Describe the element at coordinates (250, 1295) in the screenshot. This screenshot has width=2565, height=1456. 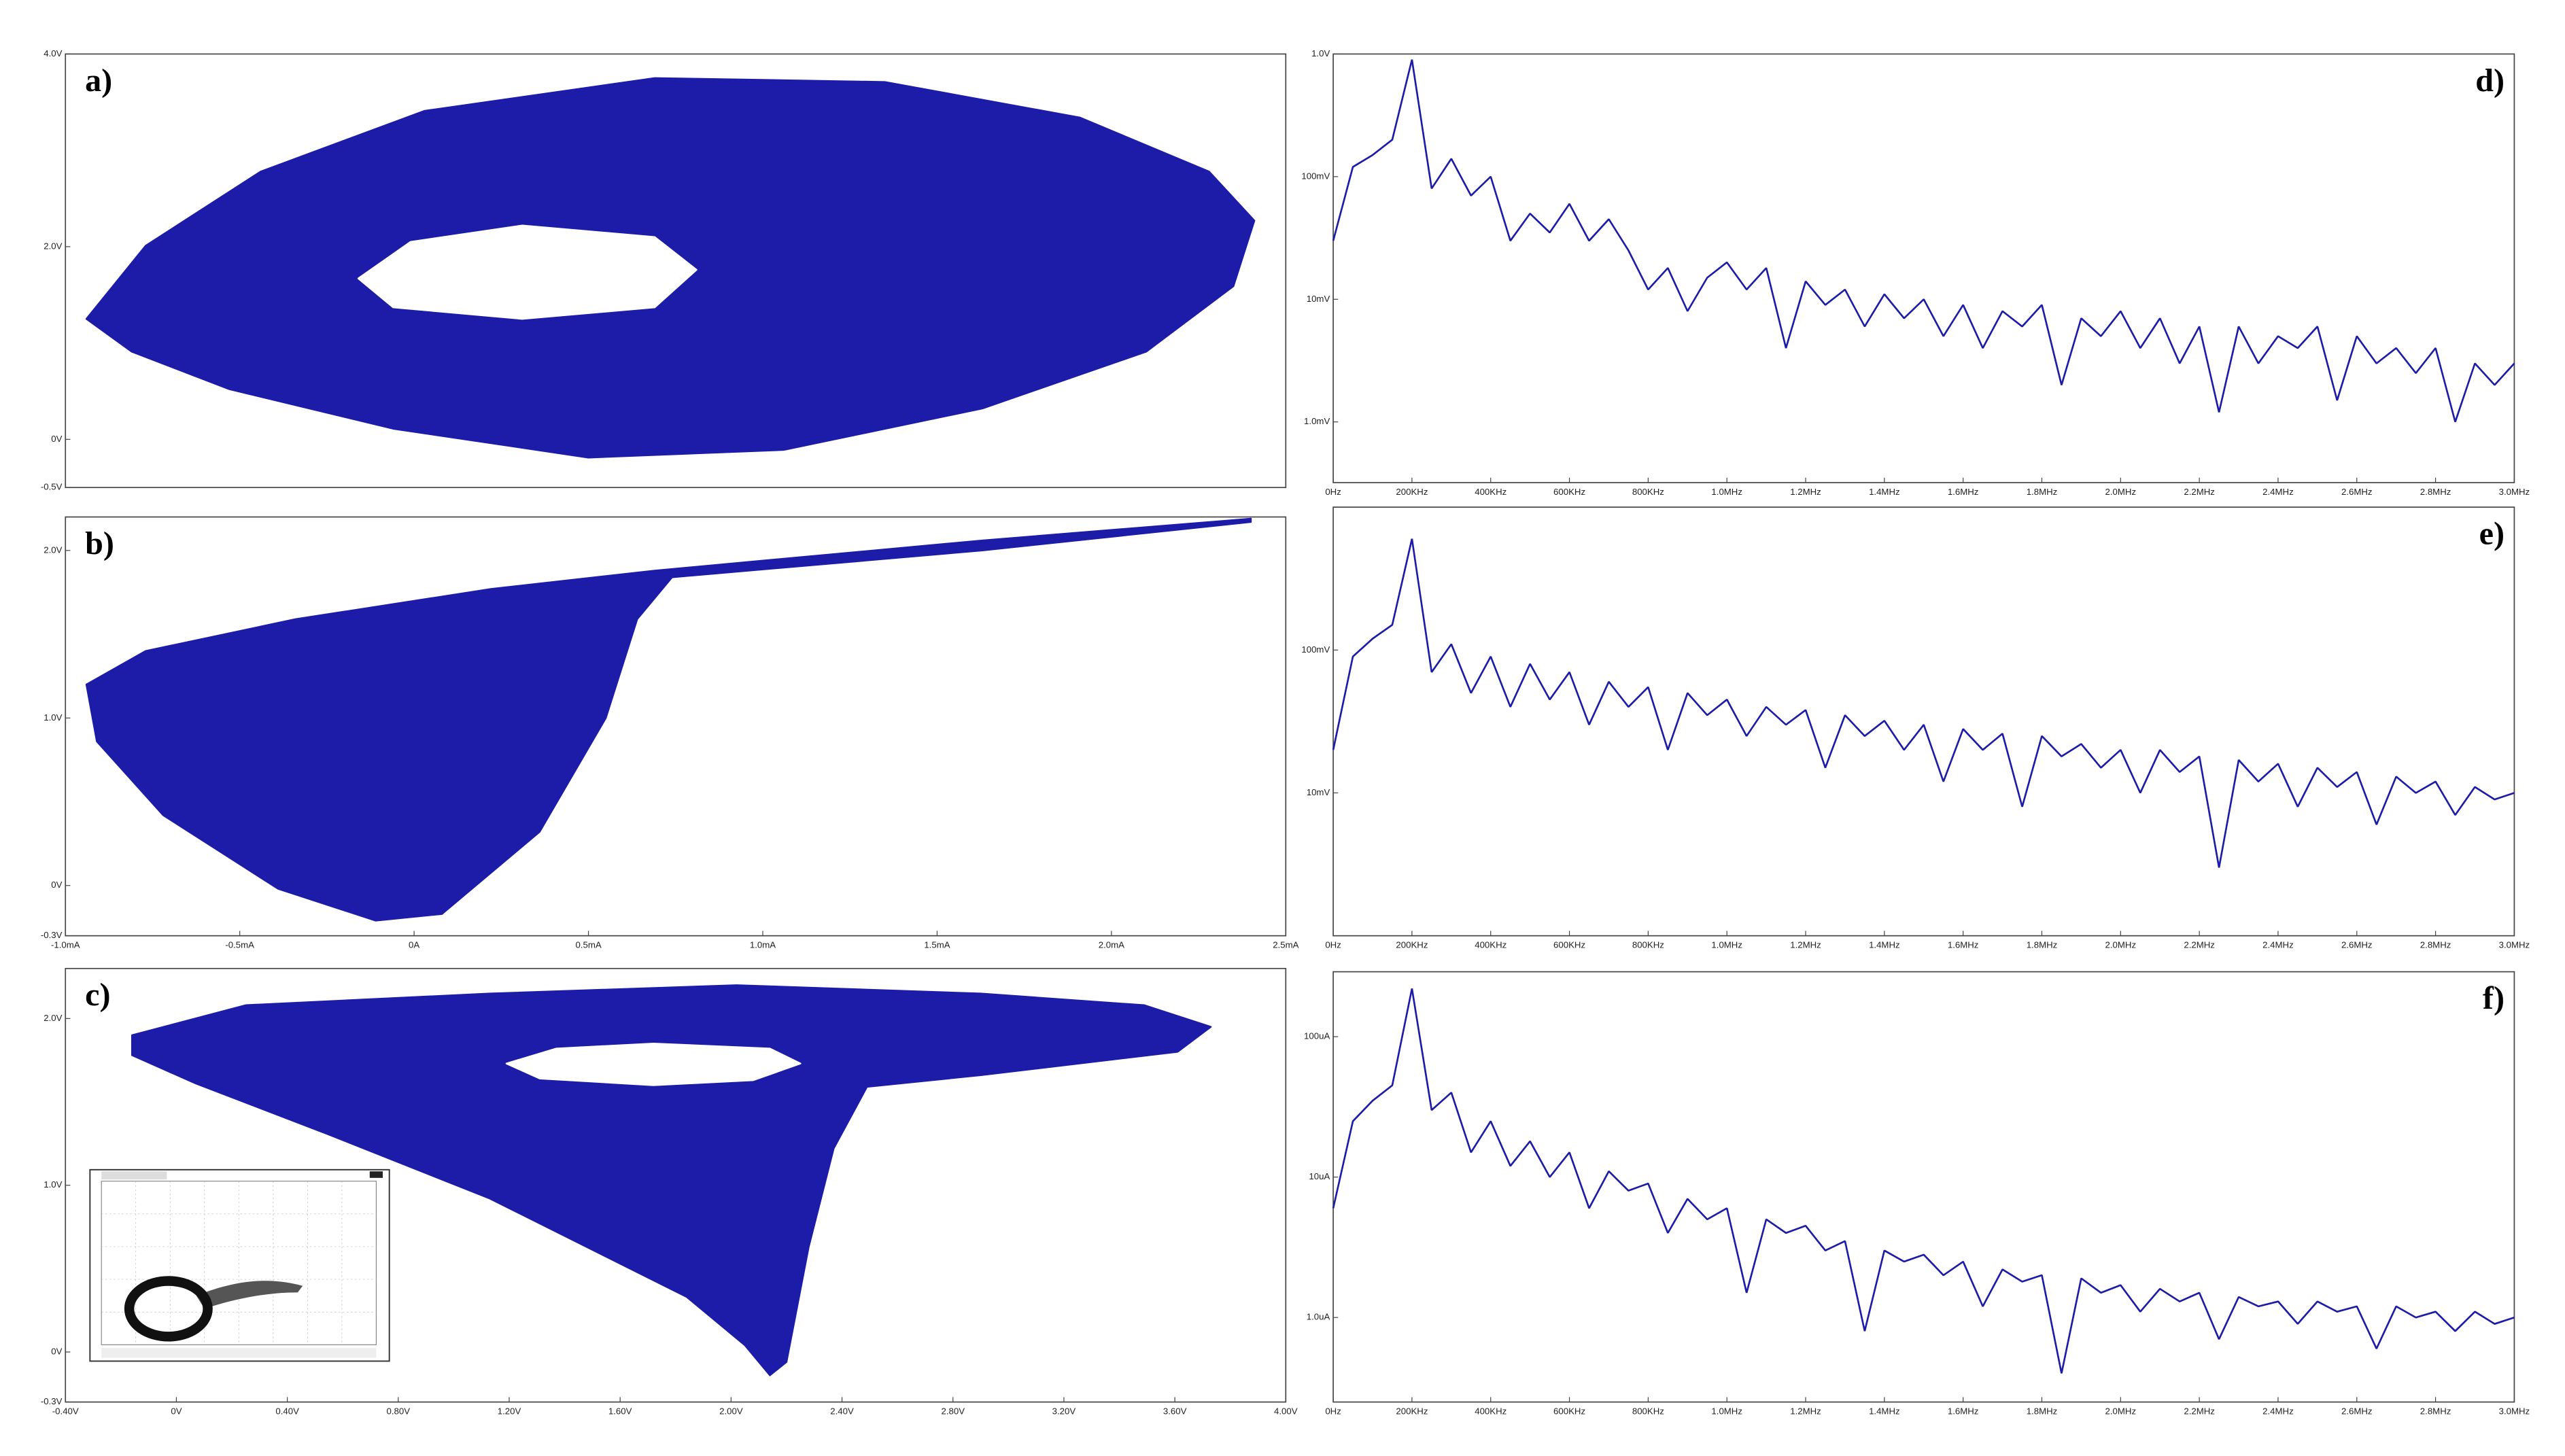
I see `inset-trace-tail` at that location.